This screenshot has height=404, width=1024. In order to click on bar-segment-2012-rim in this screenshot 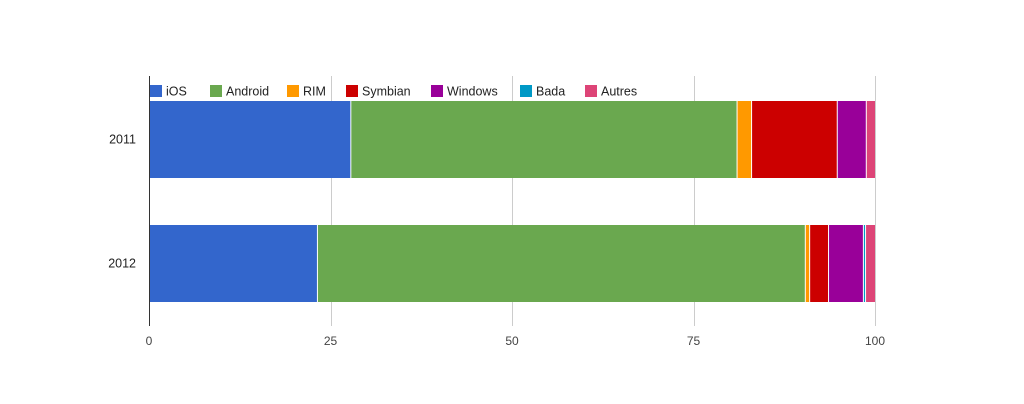, I will do `click(807, 263)`.